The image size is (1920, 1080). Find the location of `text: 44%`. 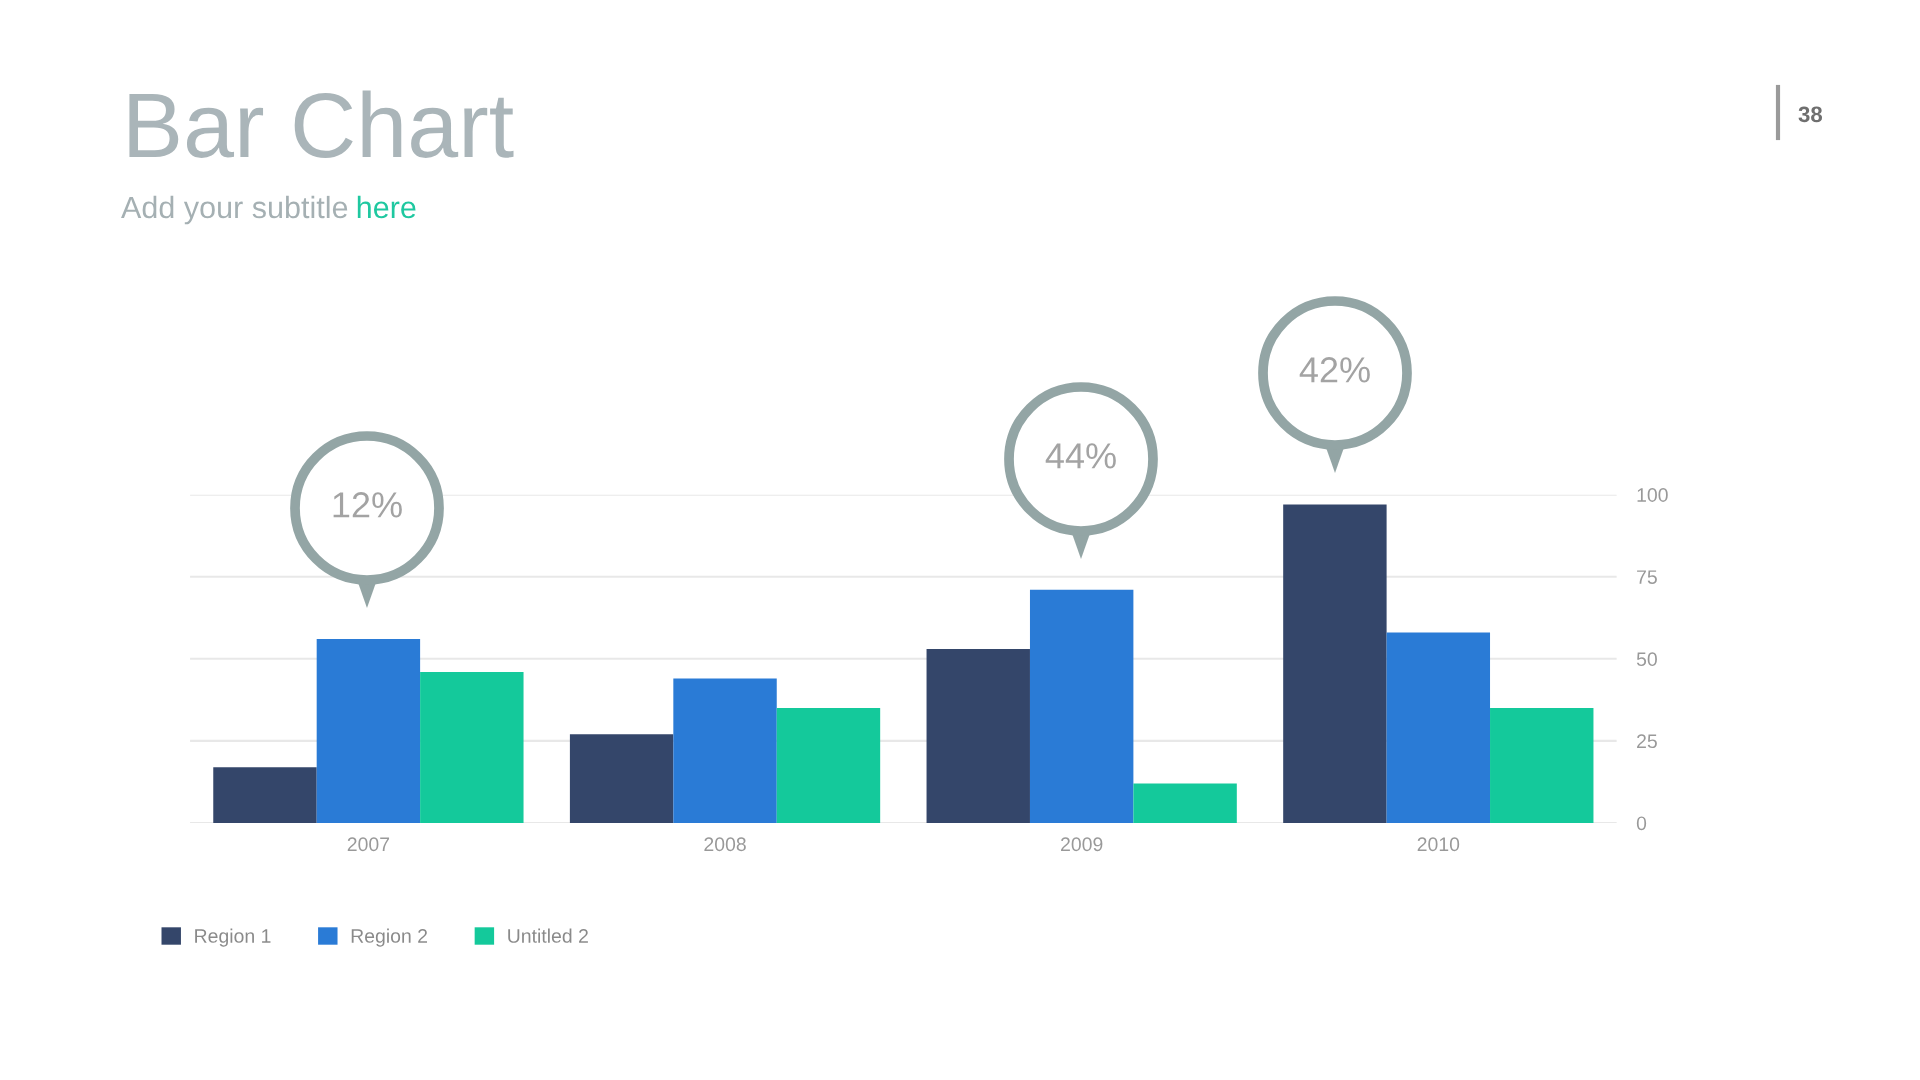

text: 44% is located at coordinates (1080, 456).